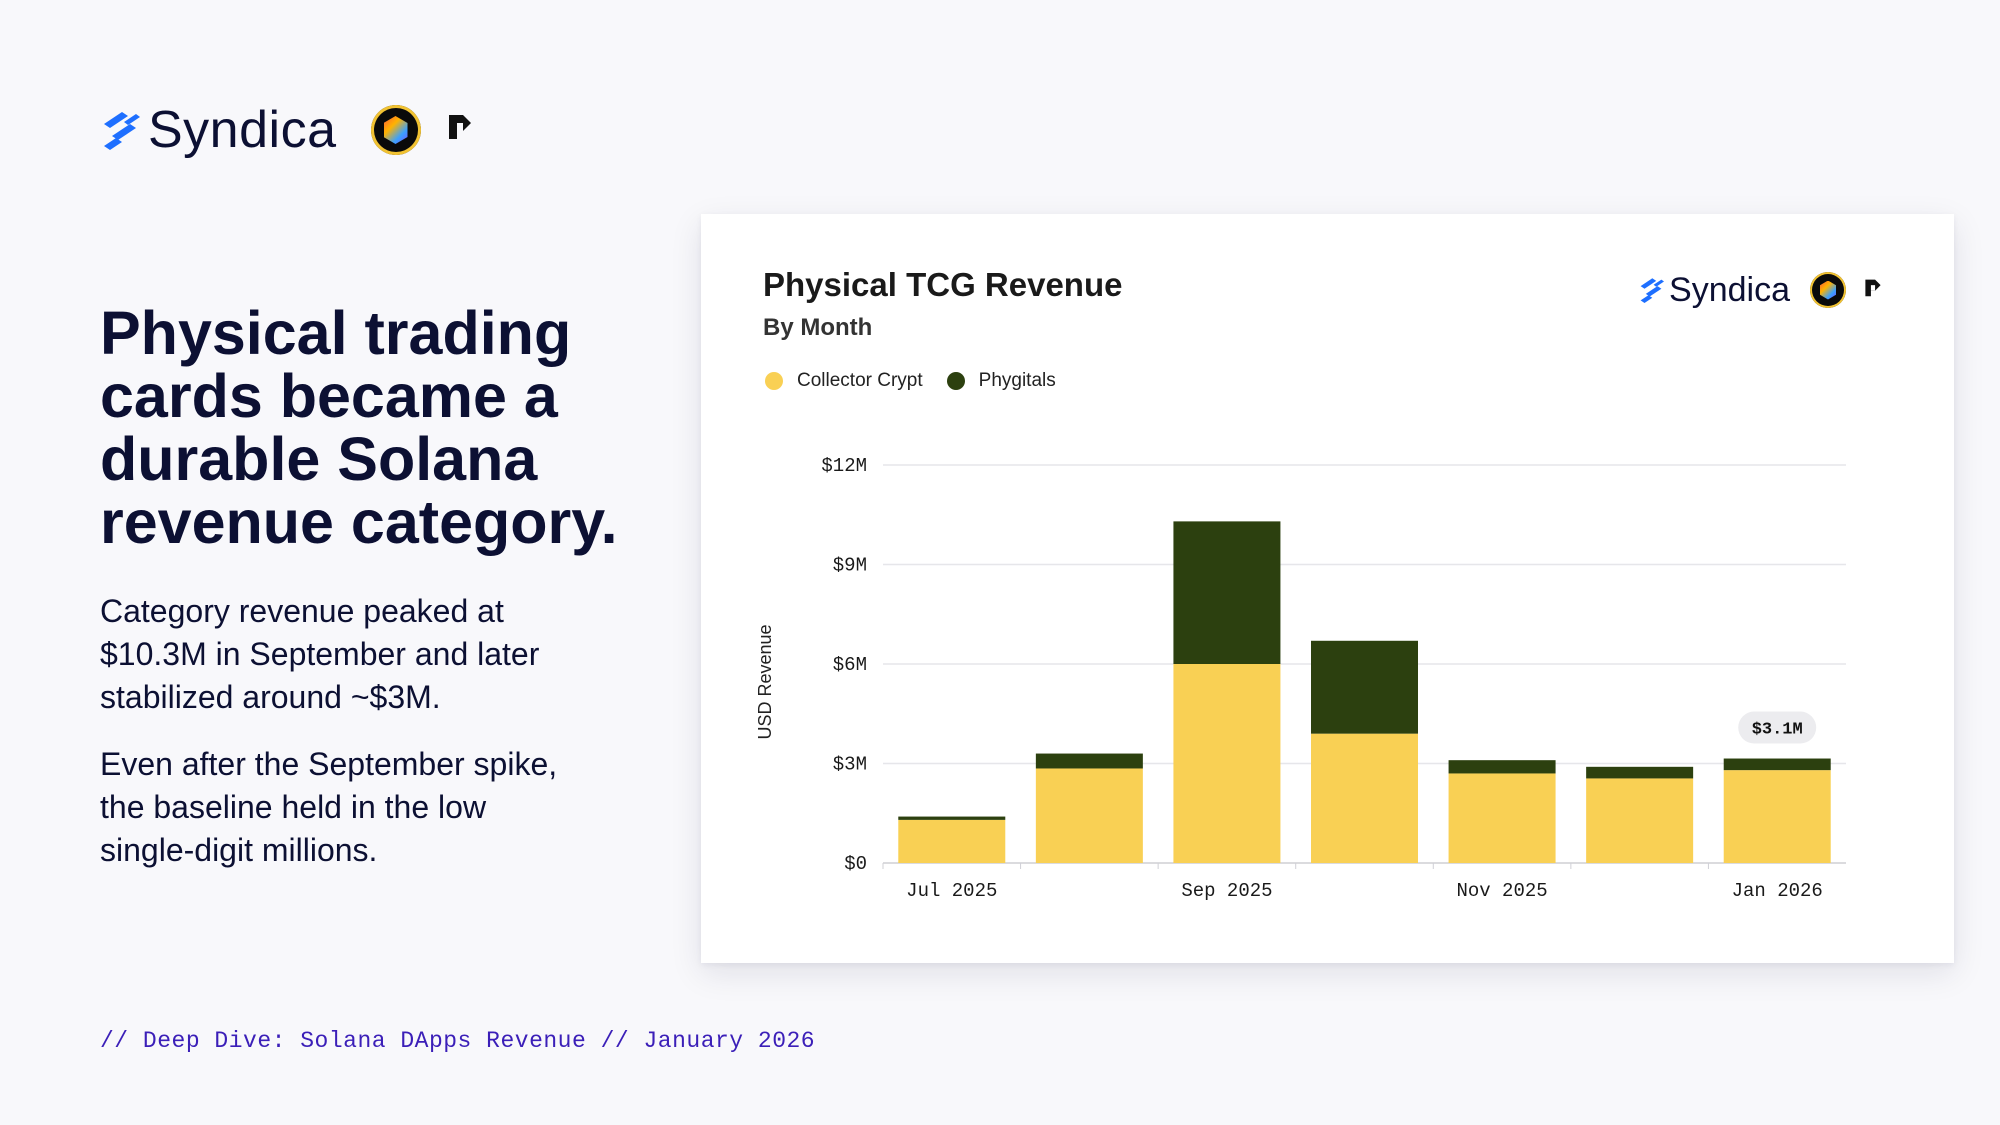 This screenshot has height=1125, width=2000. I want to click on x-tick-label: Jul 2025, so click(951, 891).